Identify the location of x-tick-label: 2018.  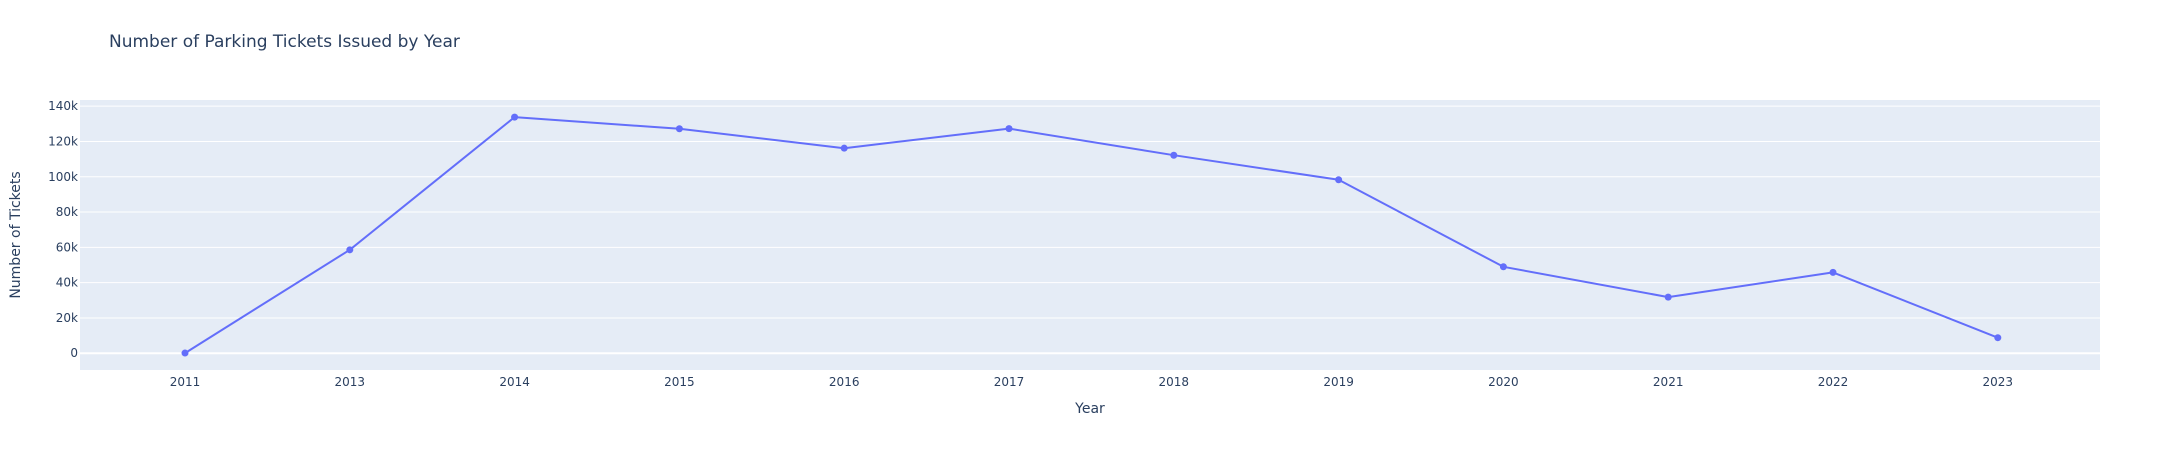
(1174, 382).